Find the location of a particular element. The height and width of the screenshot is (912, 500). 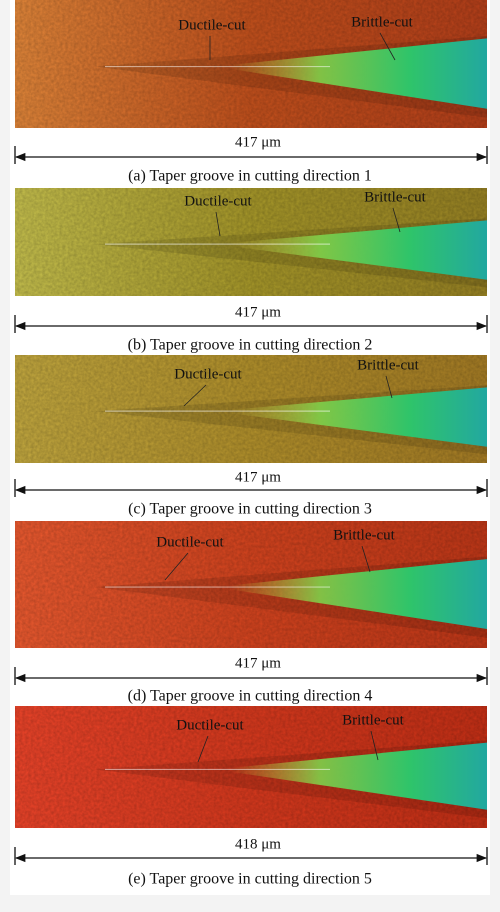

caption: (d) Taper groove in cutting direction 4 is located at coordinates (250, 696).